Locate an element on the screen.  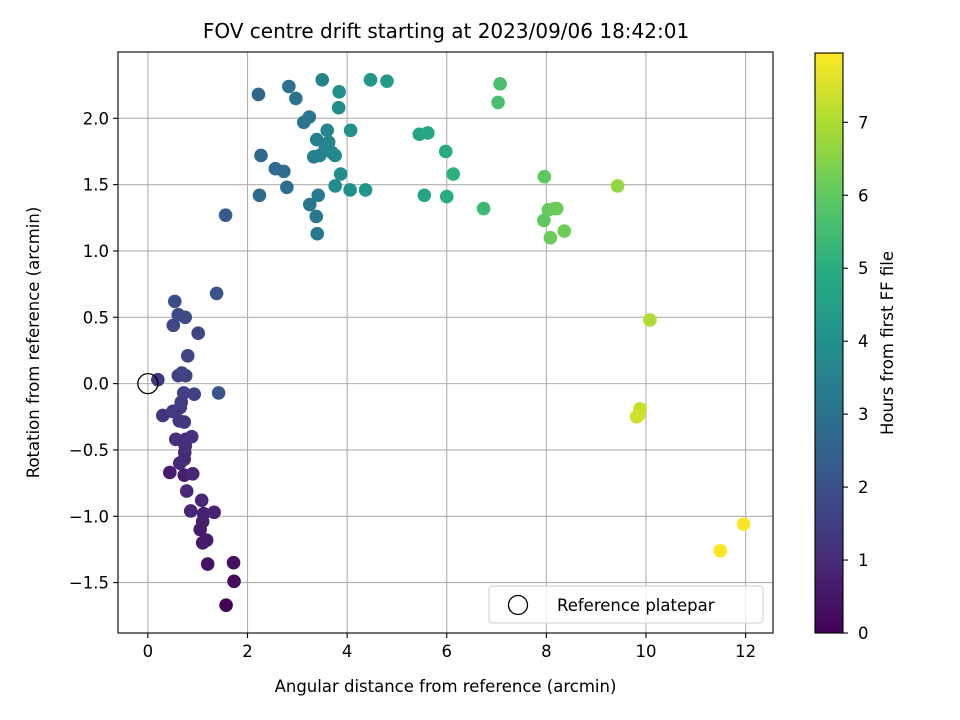
colorbar-tick-label: 4 is located at coordinates (863, 341).